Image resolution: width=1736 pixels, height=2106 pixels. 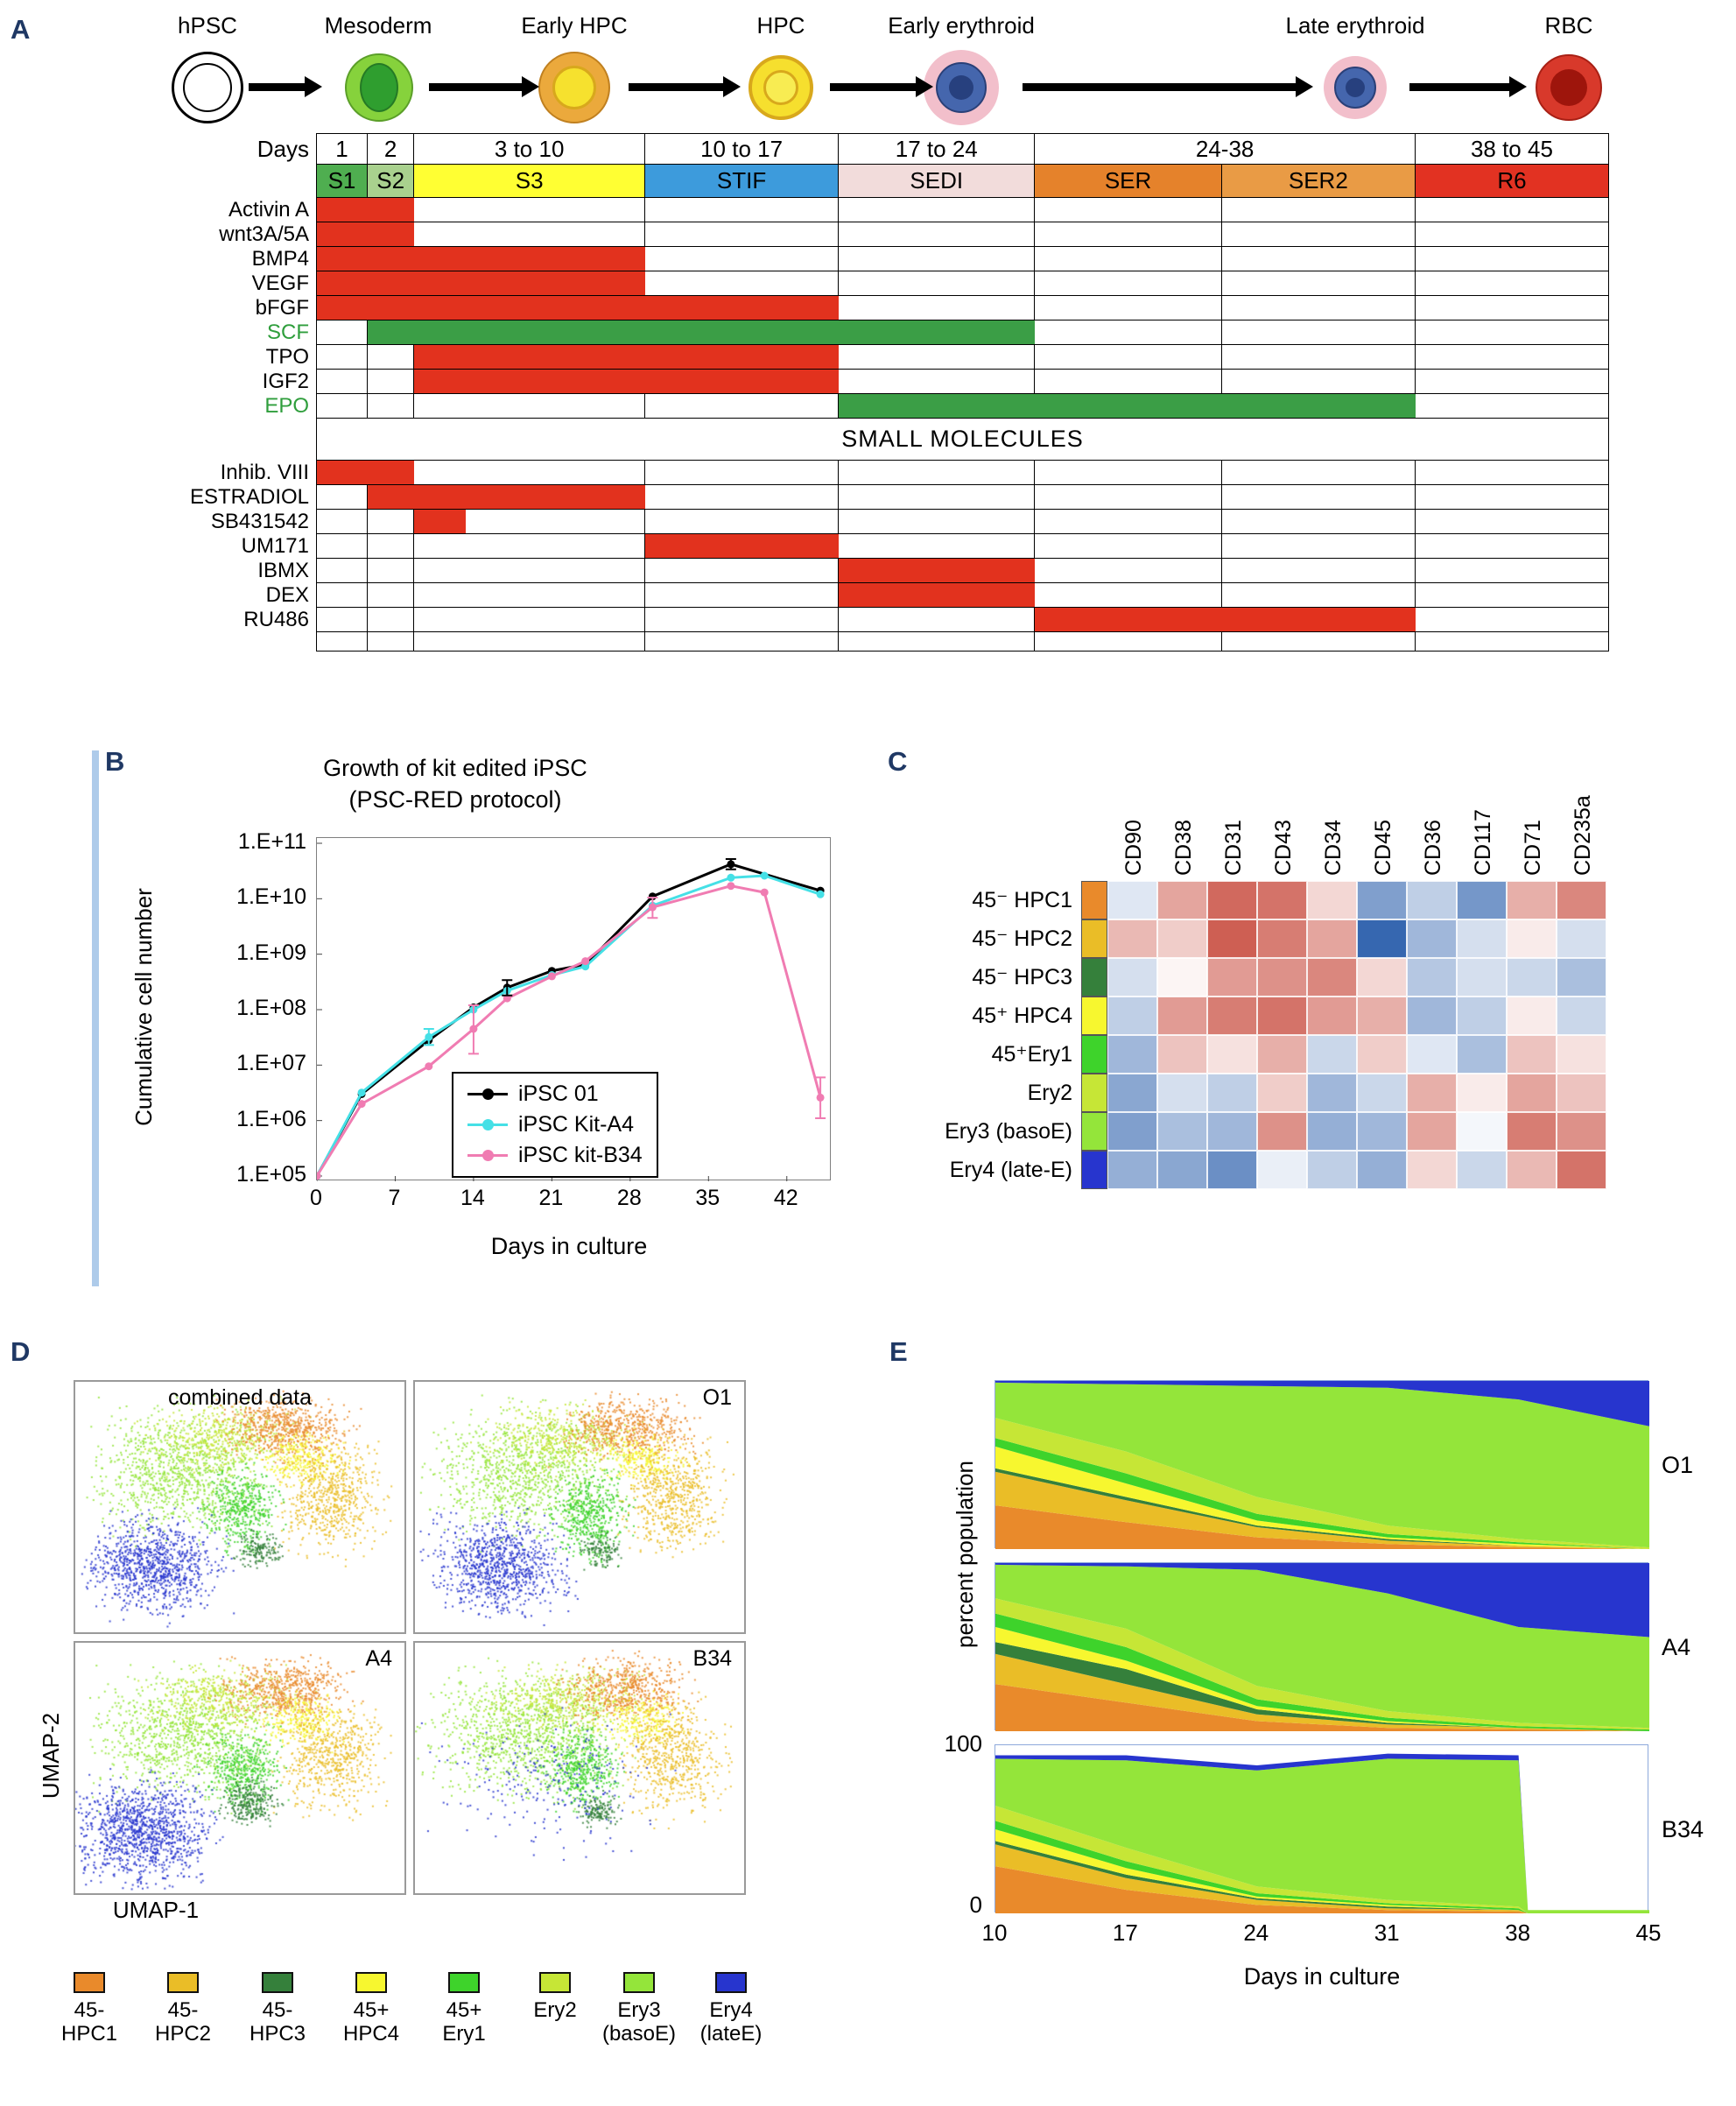 What do you see at coordinates (156, 1910) in the screenshot?
I see `umap-x-axis-label: UMAP-1` at bounding box center [156, 1910].